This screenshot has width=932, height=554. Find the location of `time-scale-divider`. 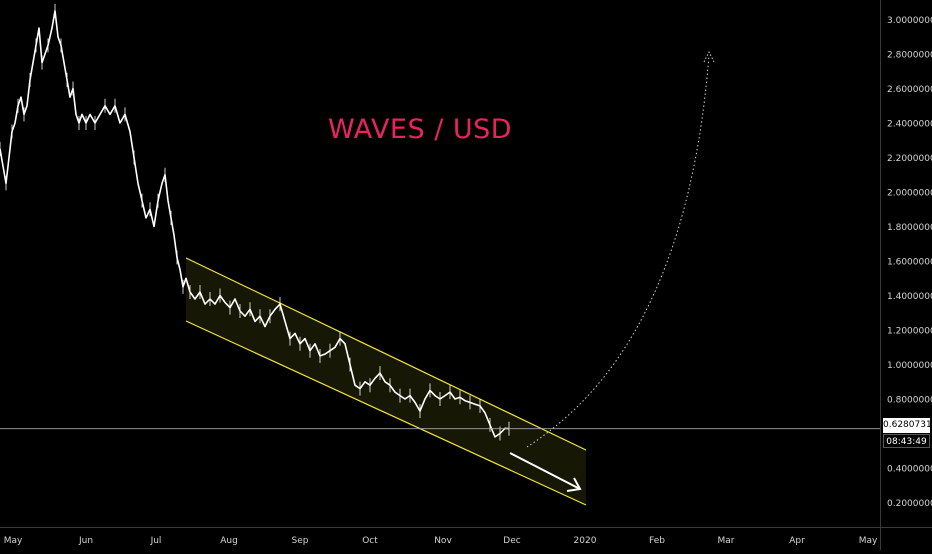

time-scale-divider is located at coordinates (466, 527).